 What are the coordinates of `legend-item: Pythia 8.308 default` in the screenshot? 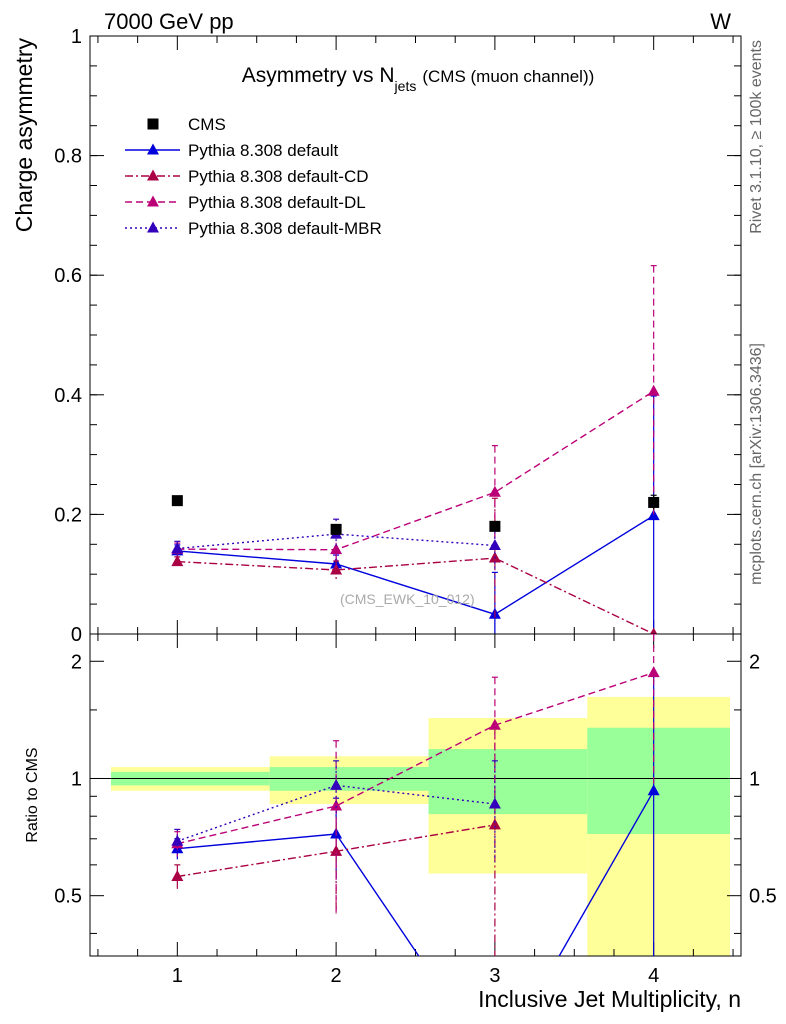 It's located at (232, 150).